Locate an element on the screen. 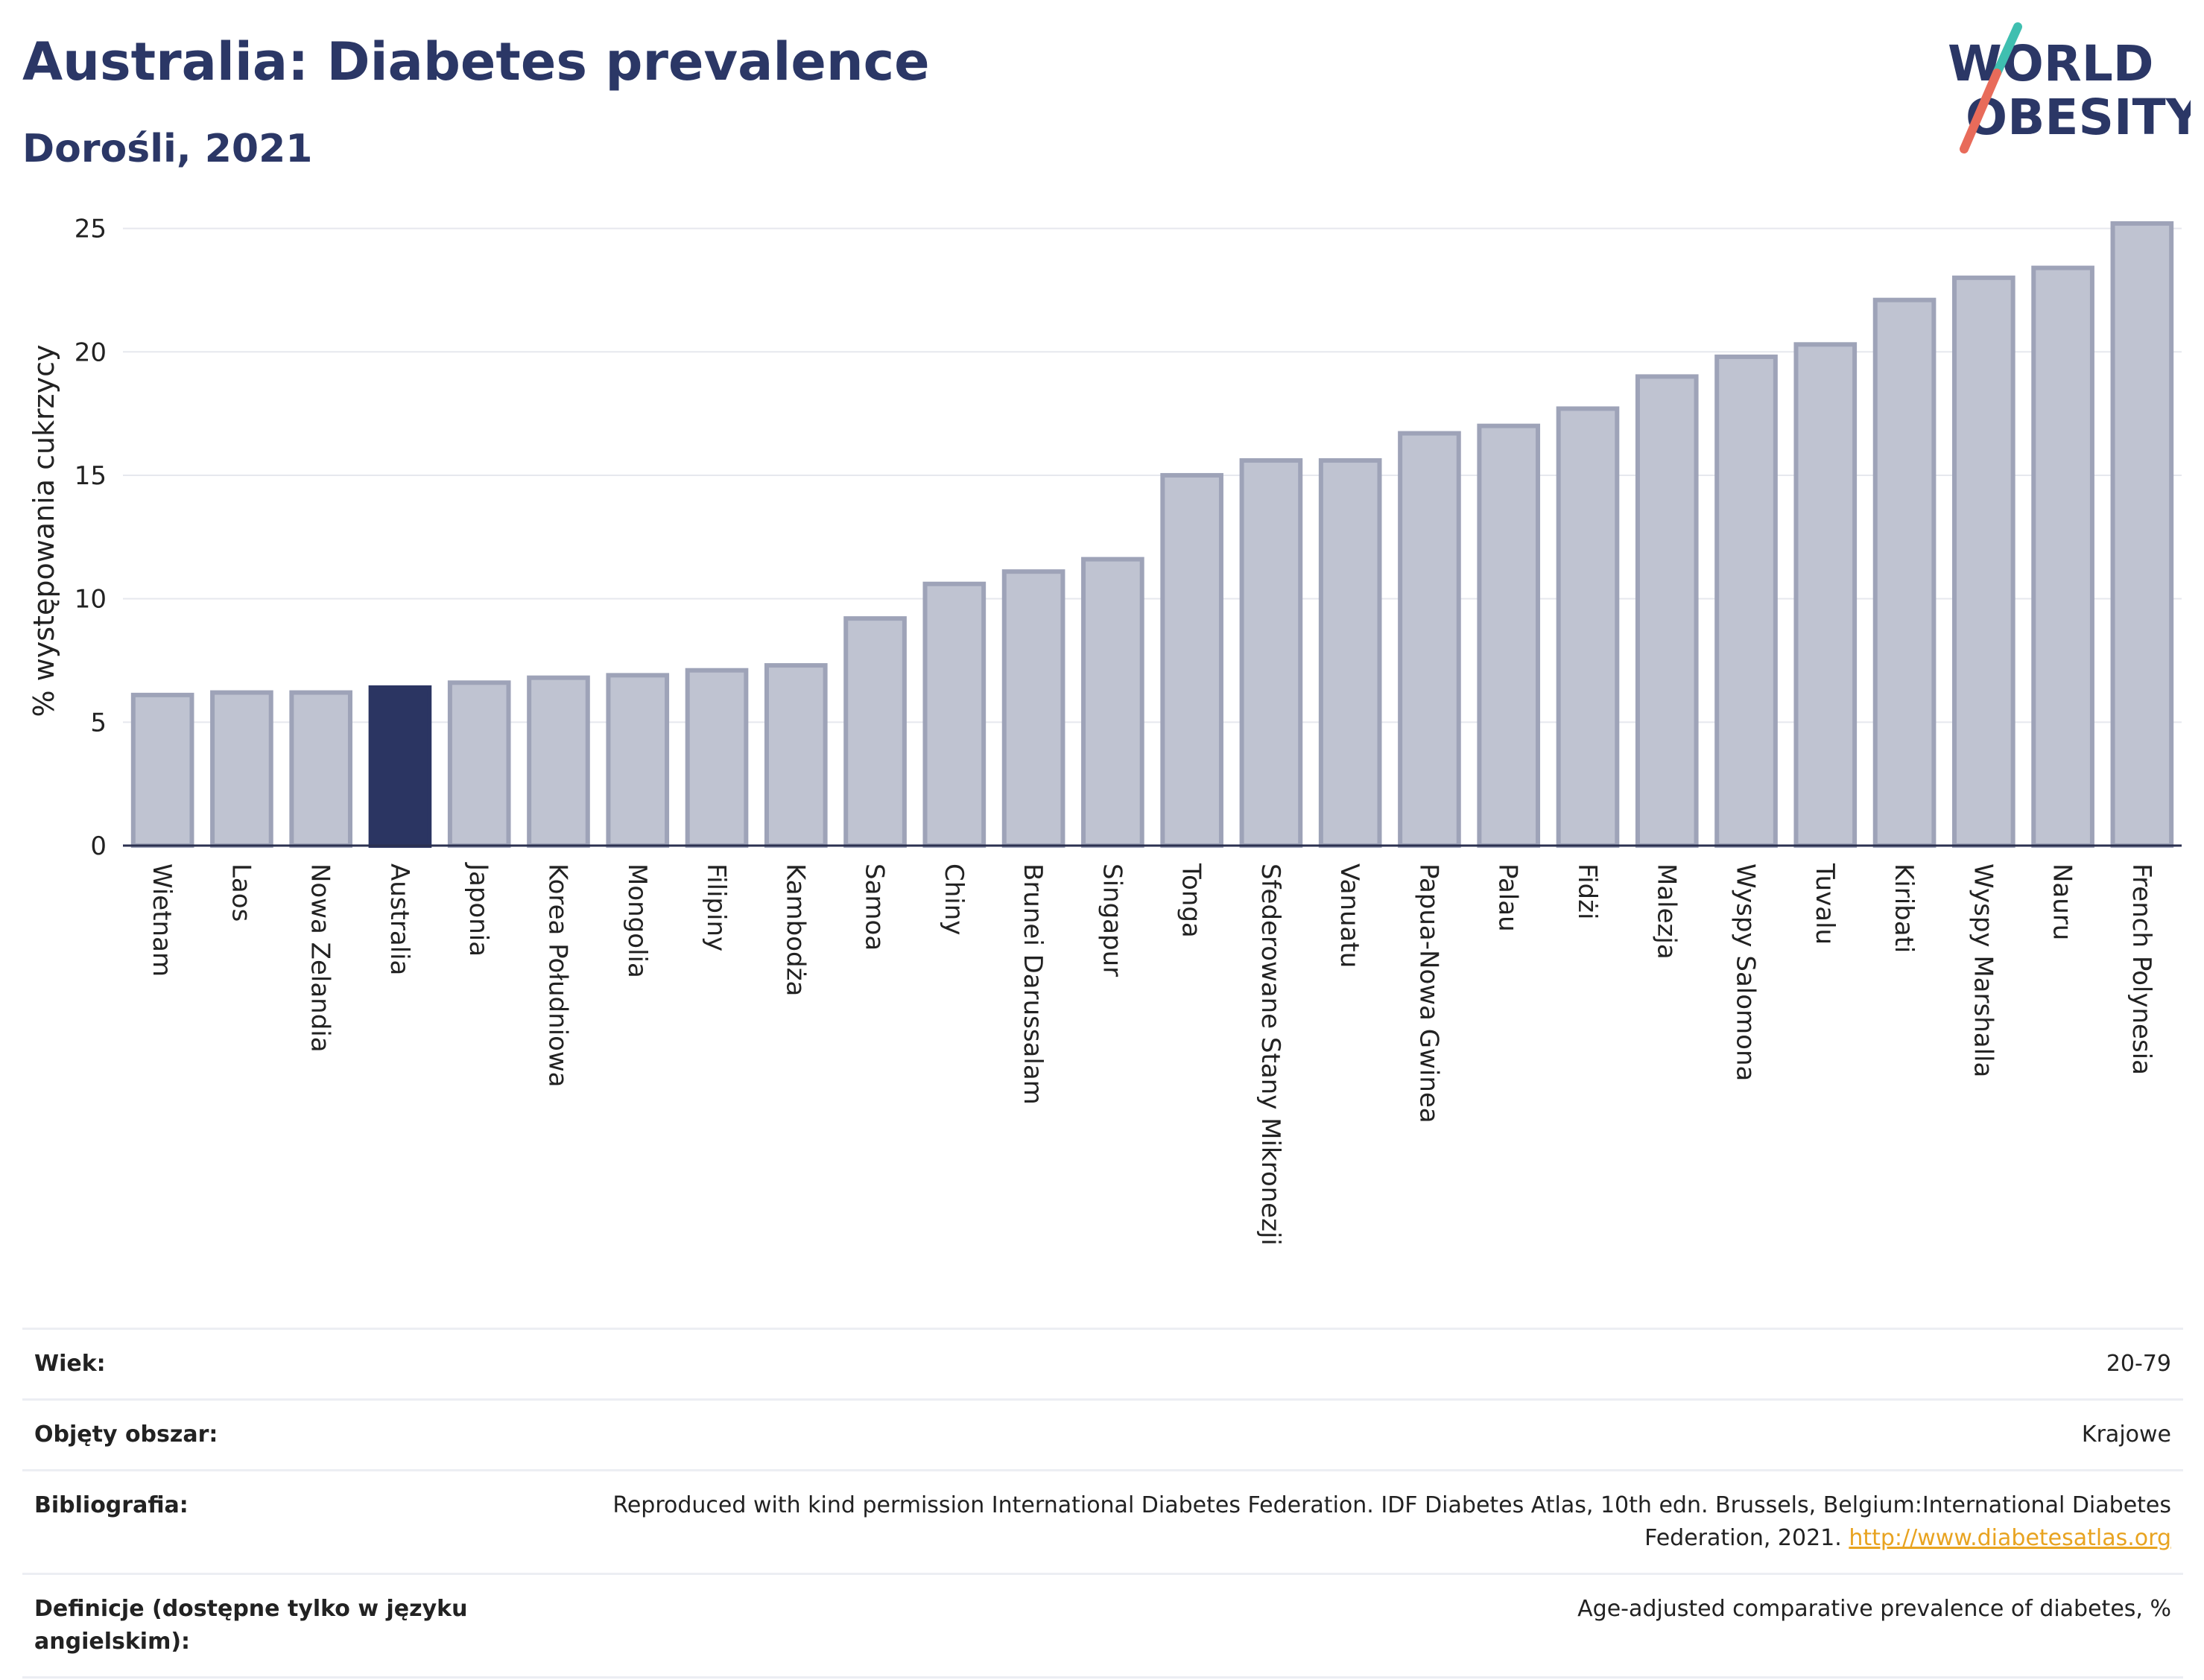 This screenshot has height=1680, width=2204. x-tick-label: Sfederowane Stany Mikronezji is located at coordinates (1270, 1054).